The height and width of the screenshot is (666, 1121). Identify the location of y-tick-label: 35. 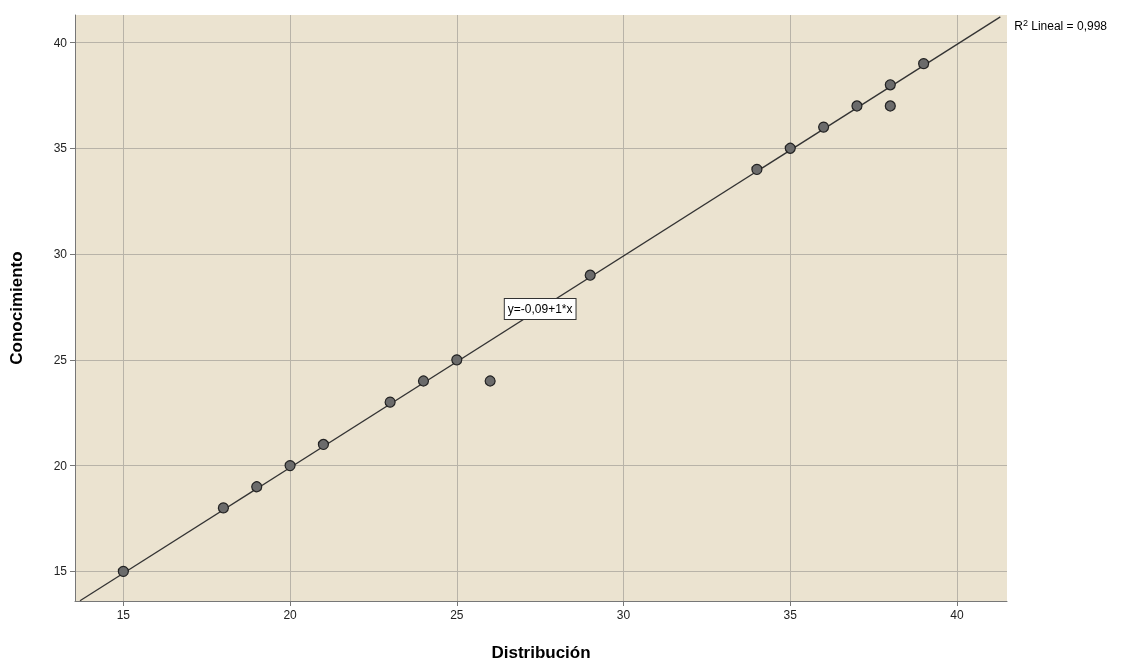
(60, 148).